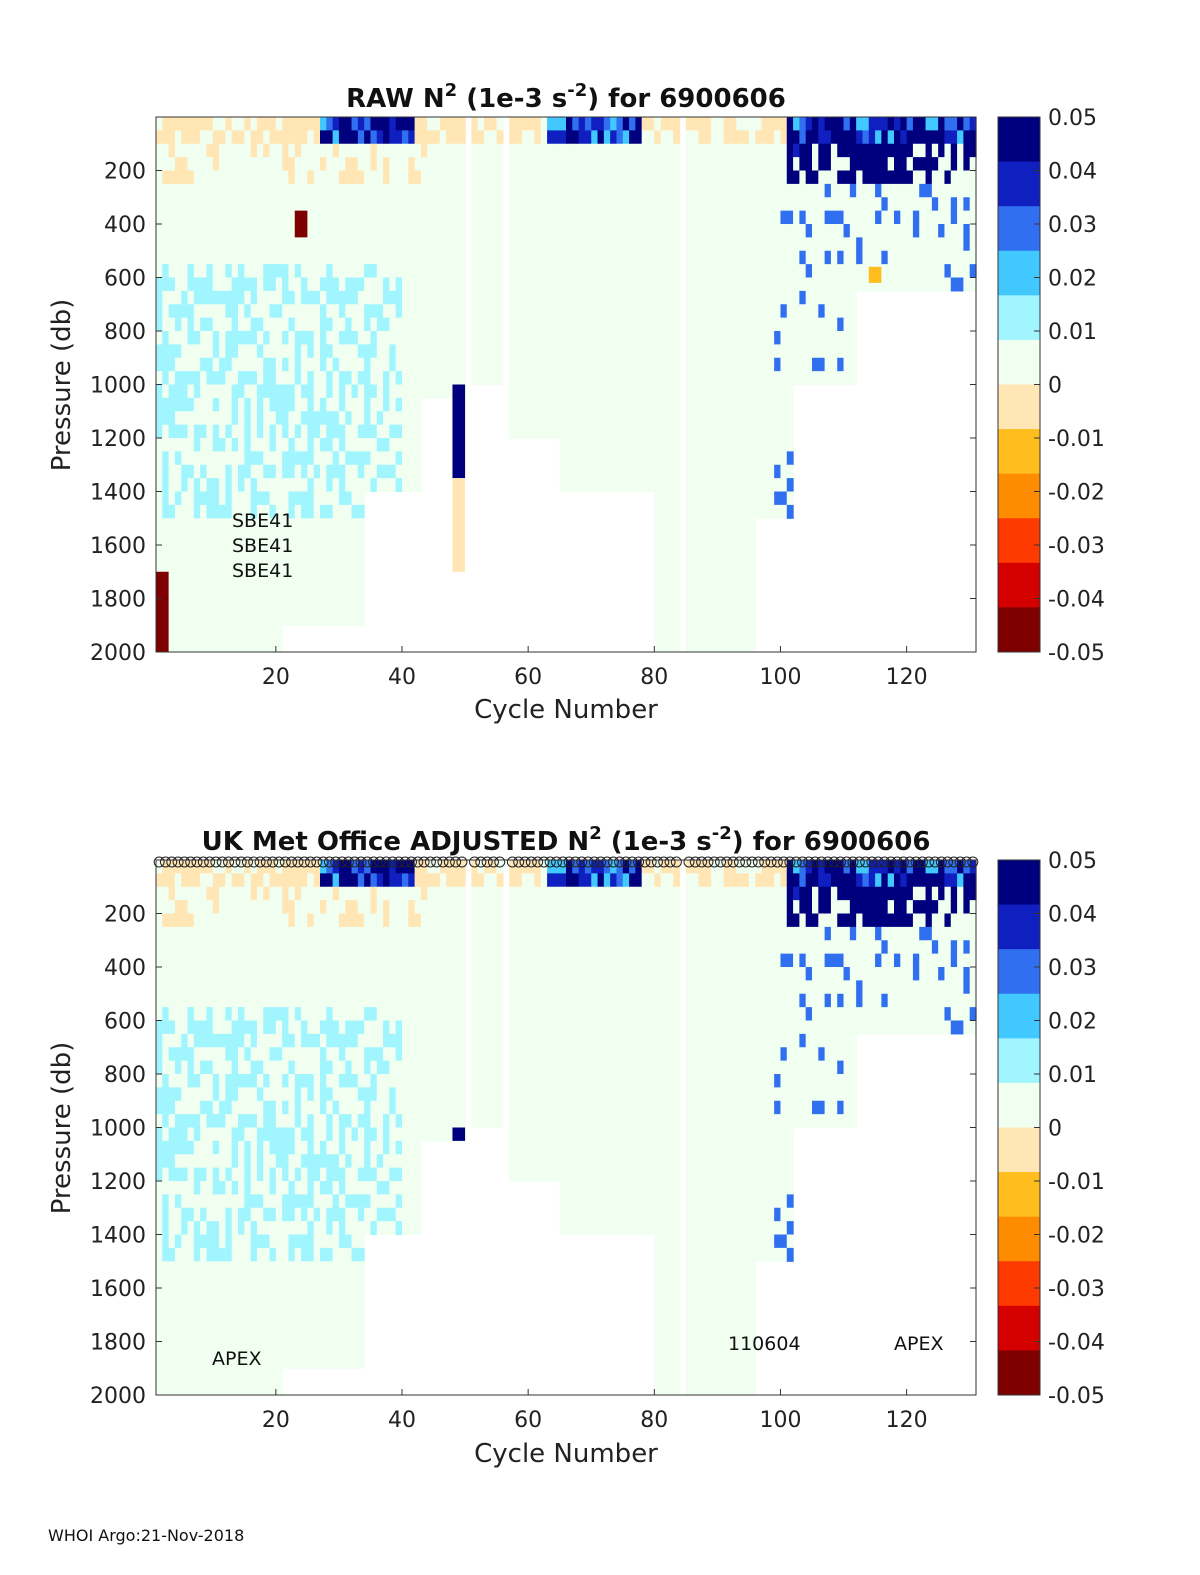 The height and width of the screenshot is (1575, 1200). Describe the element at coordinates (1019, 345) in the screenshot. I see `colorbar-segment` at that location.